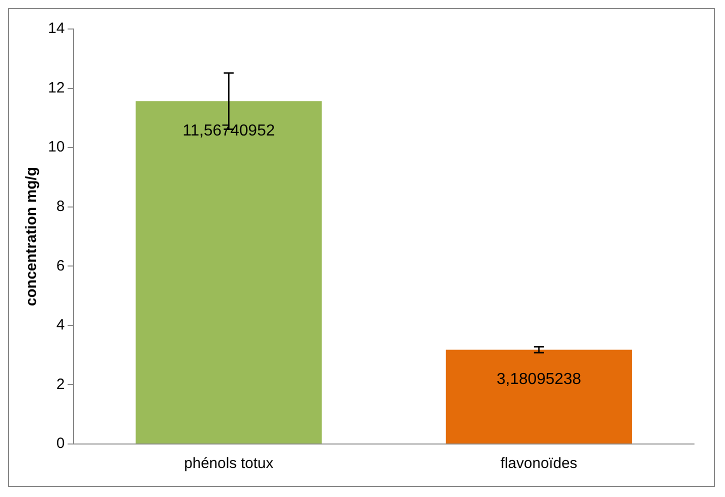 This screenshot has width=725, height=497. What do you see at coordinates (60, 384) in the screenshot?
I see `y-tick-label: 2` at bounding box center [60, 384].